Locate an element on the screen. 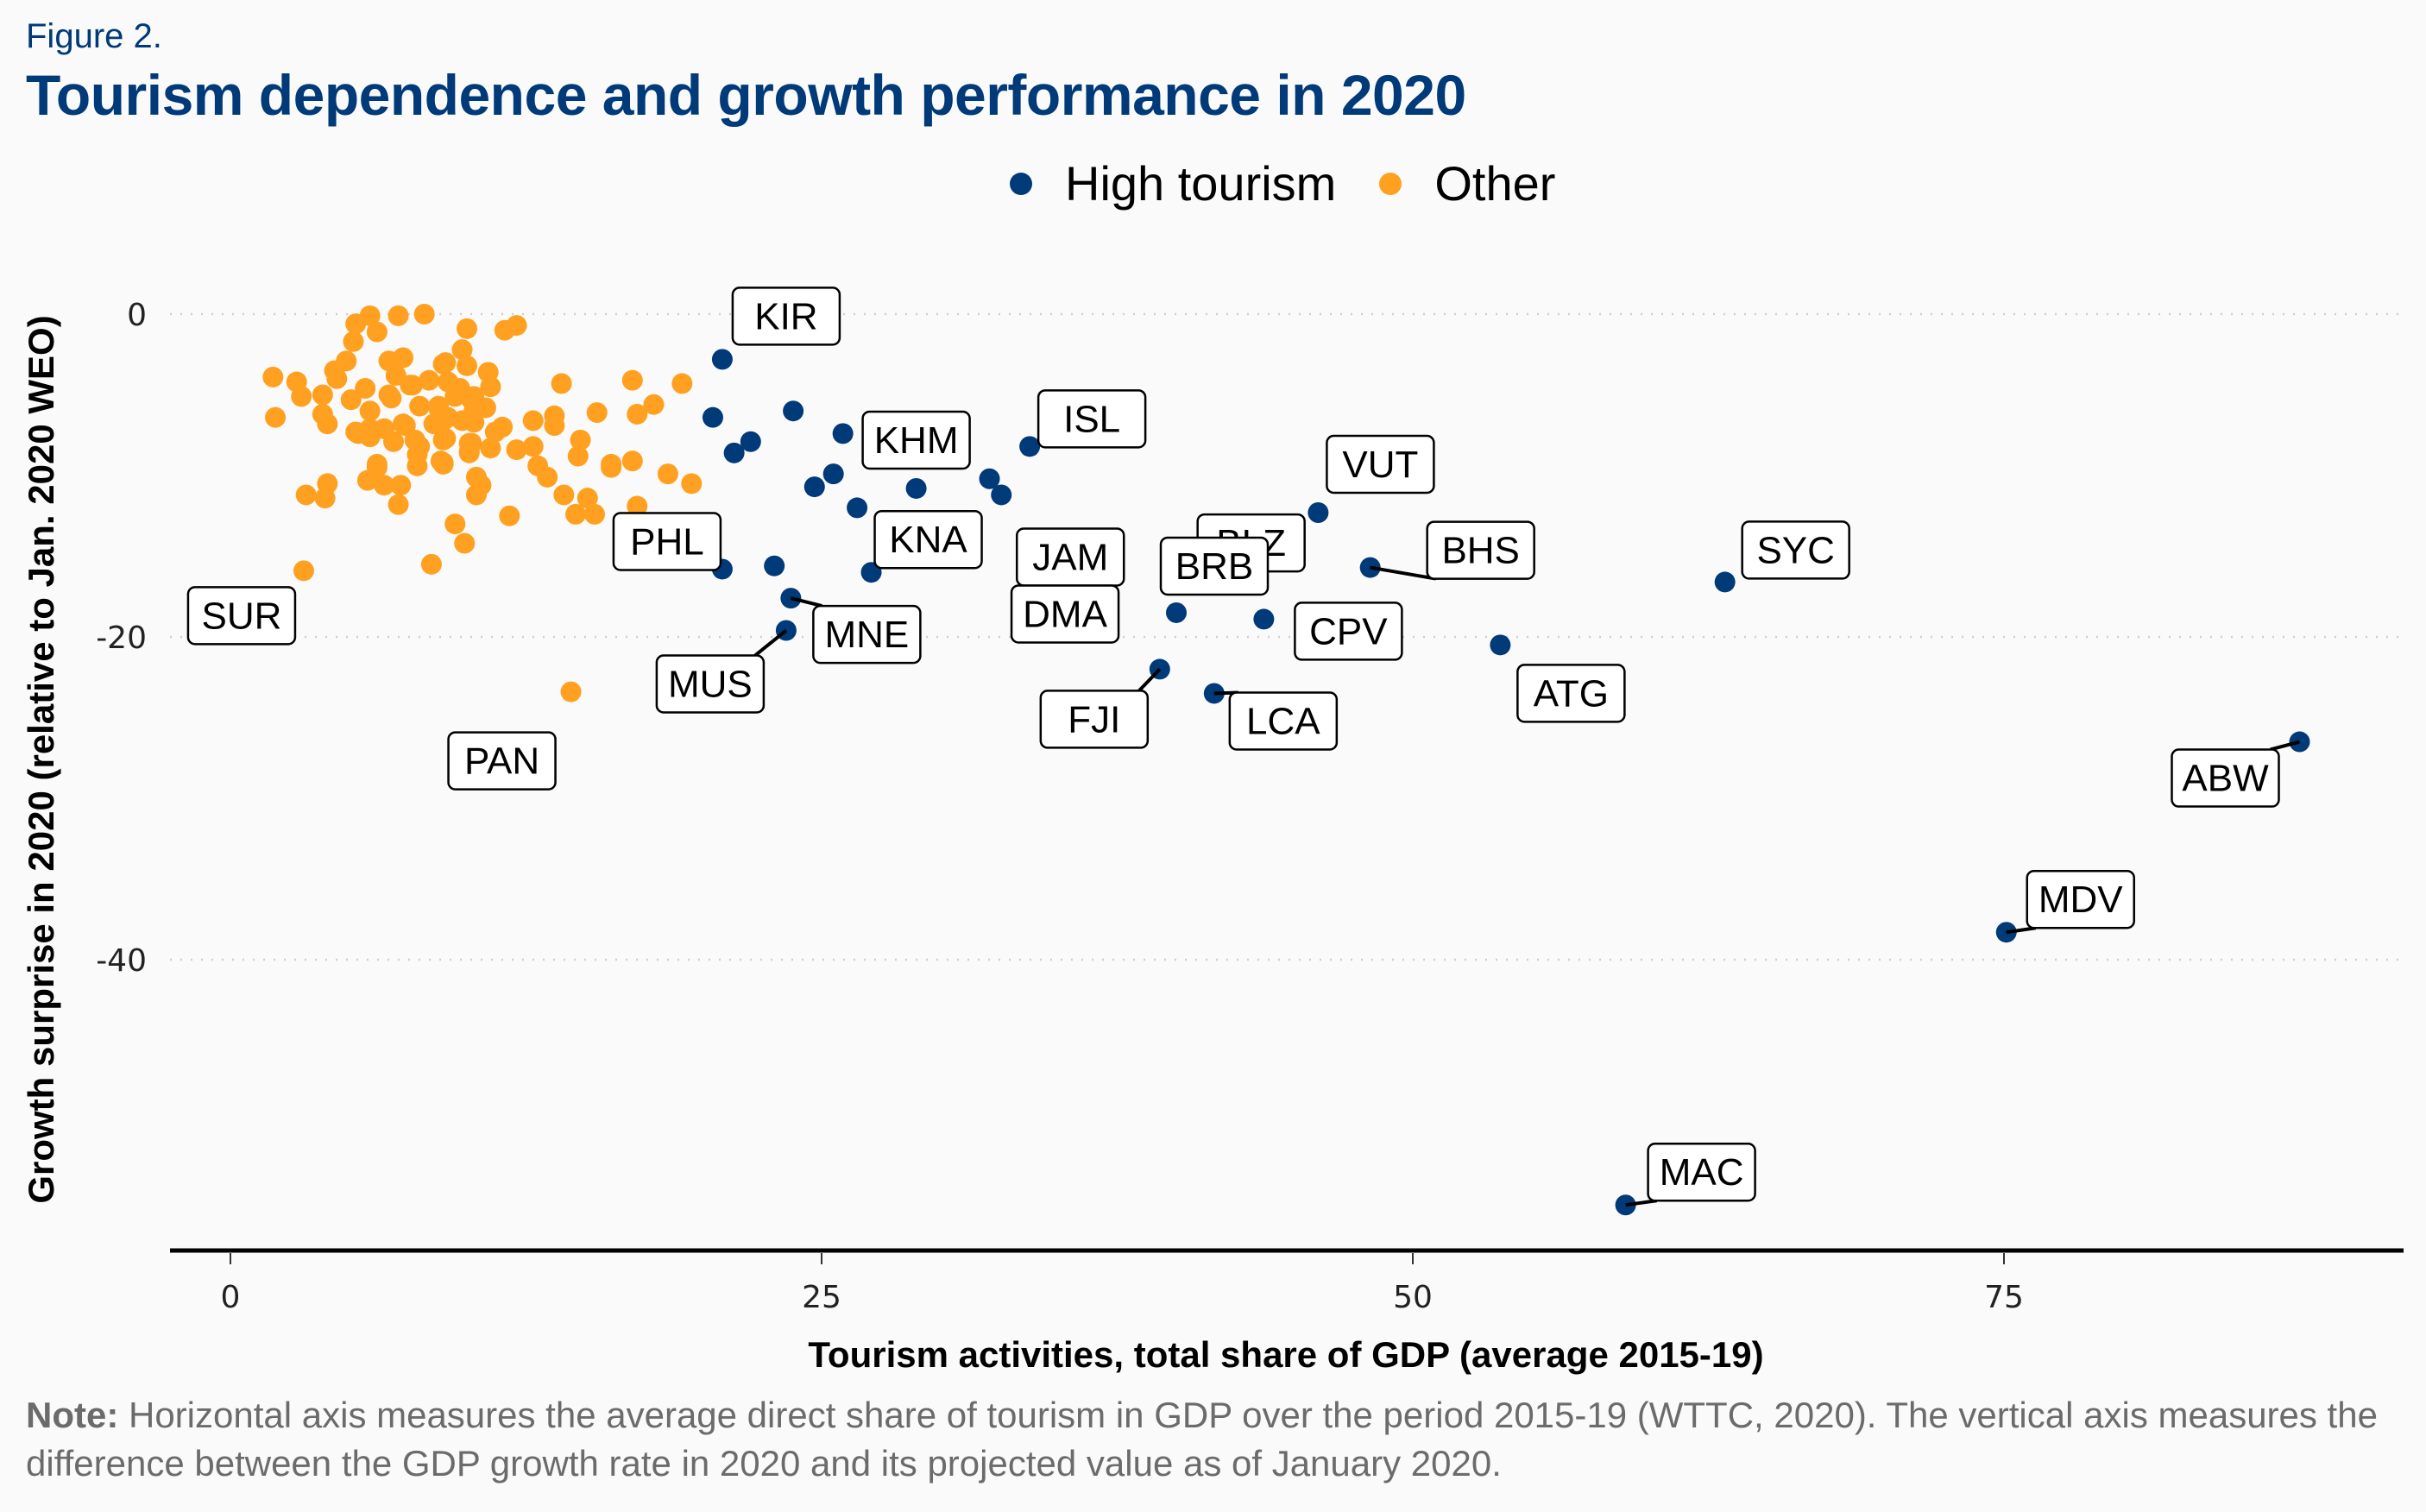  legend-dot-icon is located at coordinates (1021, 184).